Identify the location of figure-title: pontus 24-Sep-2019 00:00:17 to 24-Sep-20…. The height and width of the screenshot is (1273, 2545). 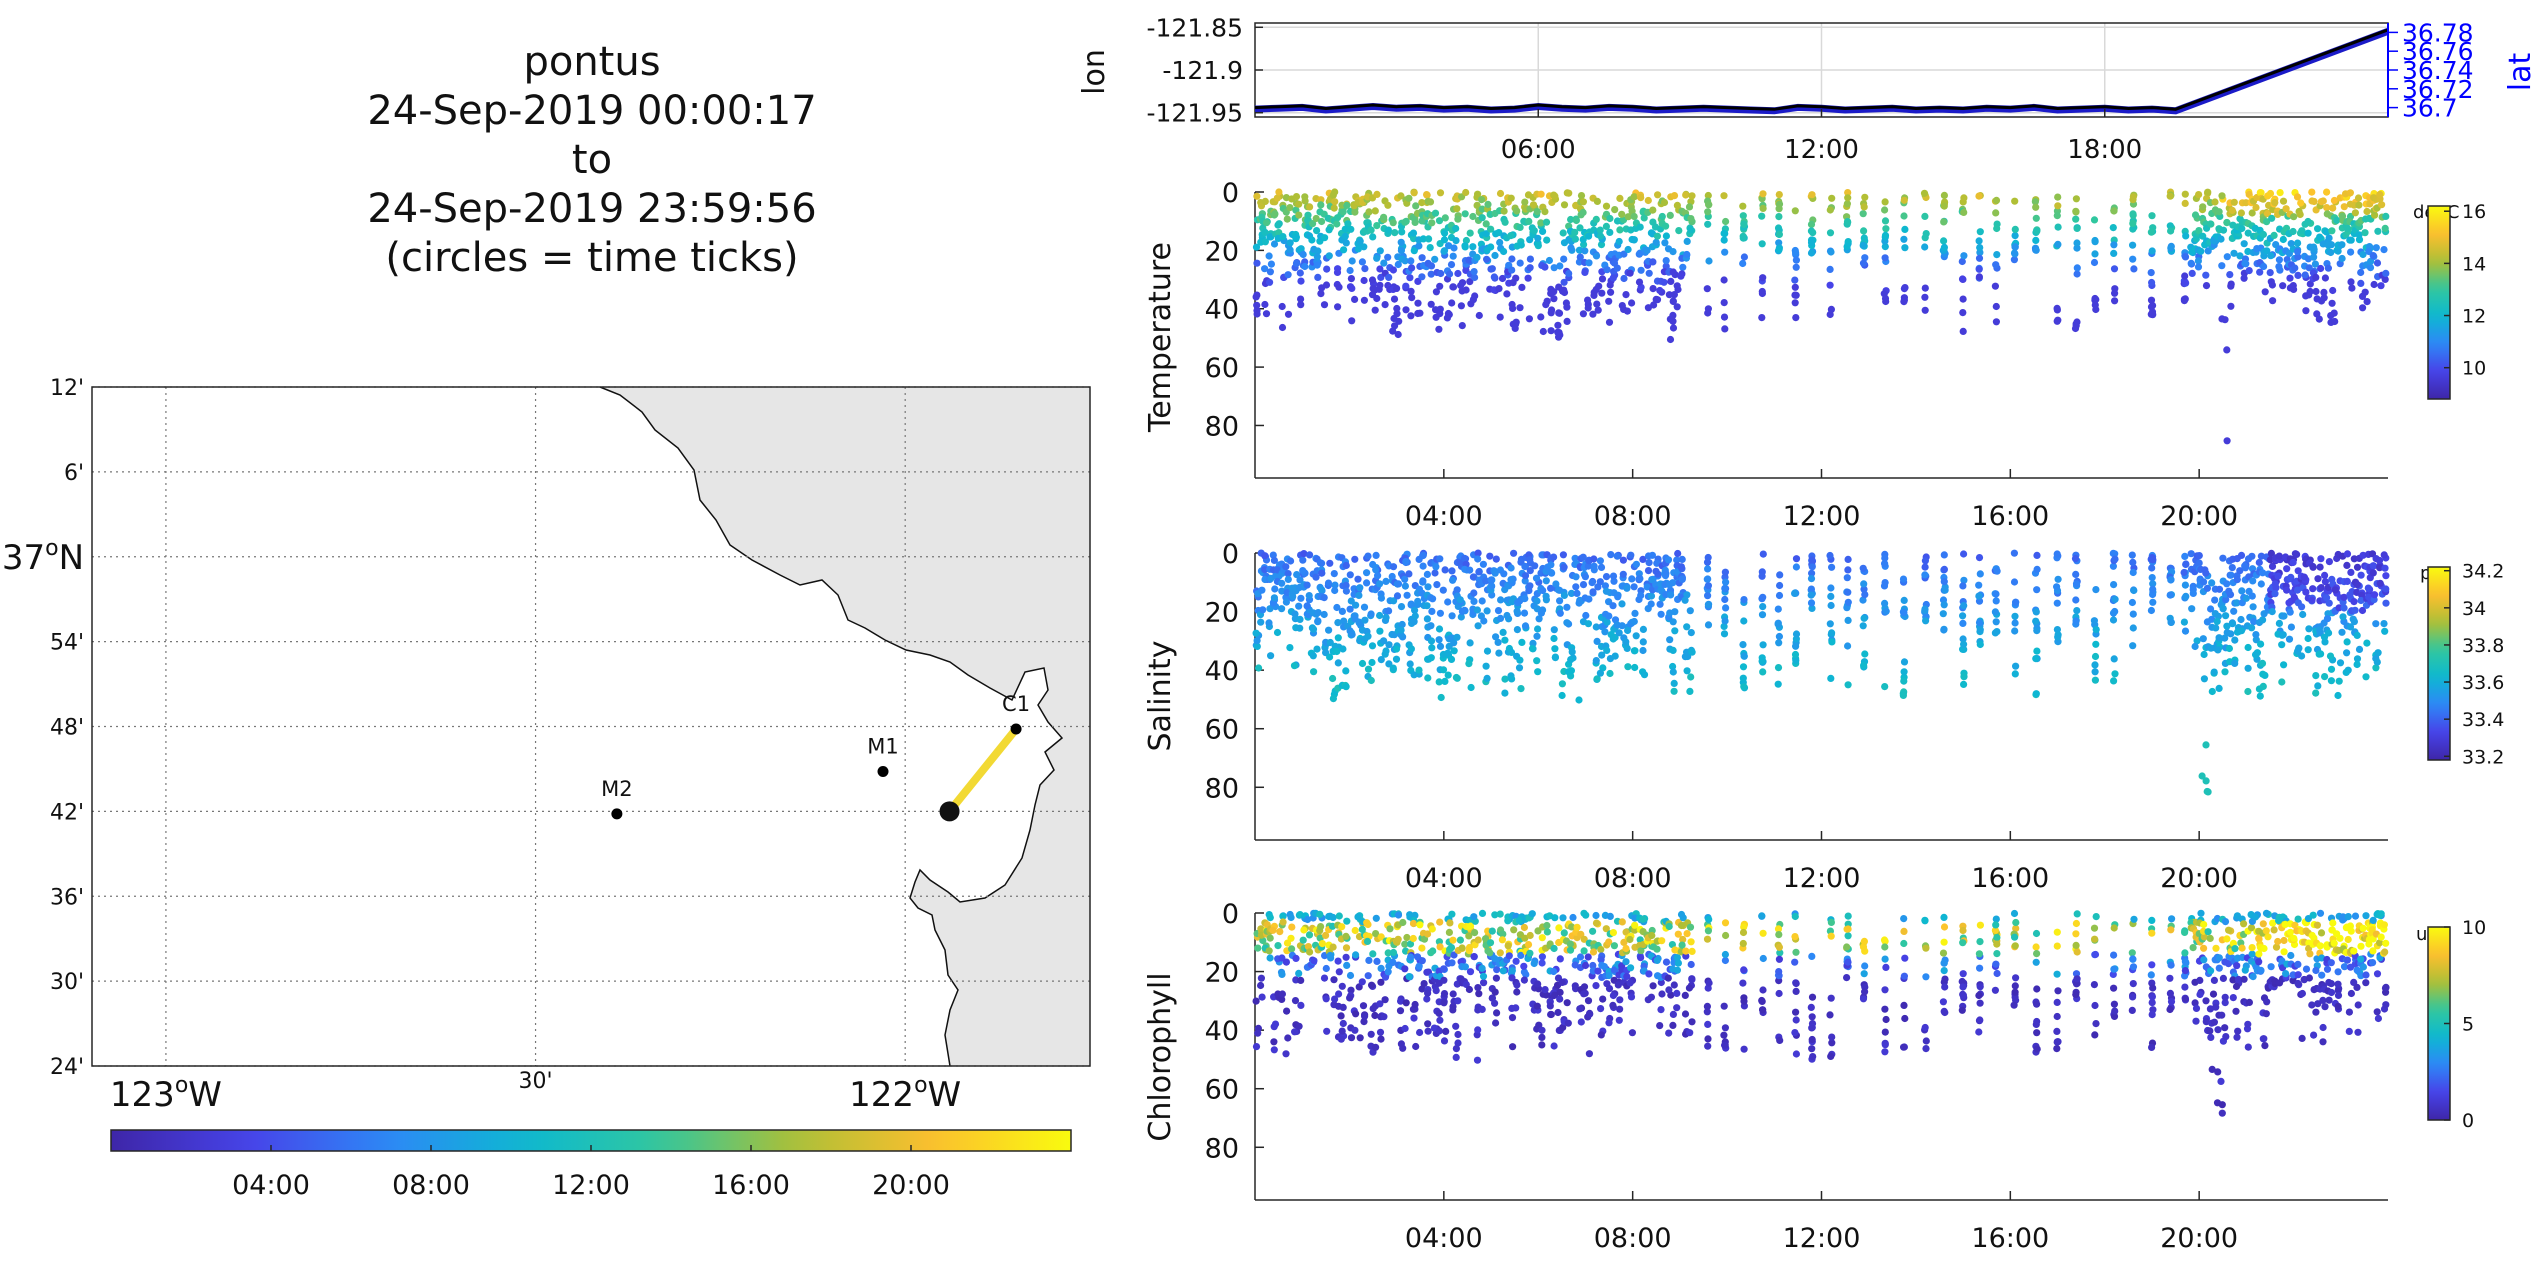
(591, 160).